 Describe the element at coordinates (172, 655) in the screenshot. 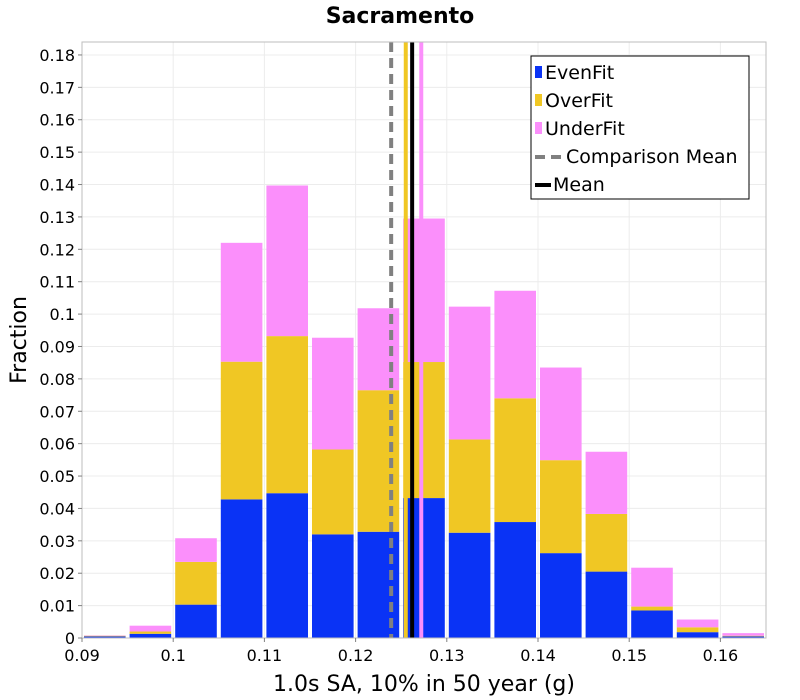

I see `x-tick-label: 0.1` at that location.